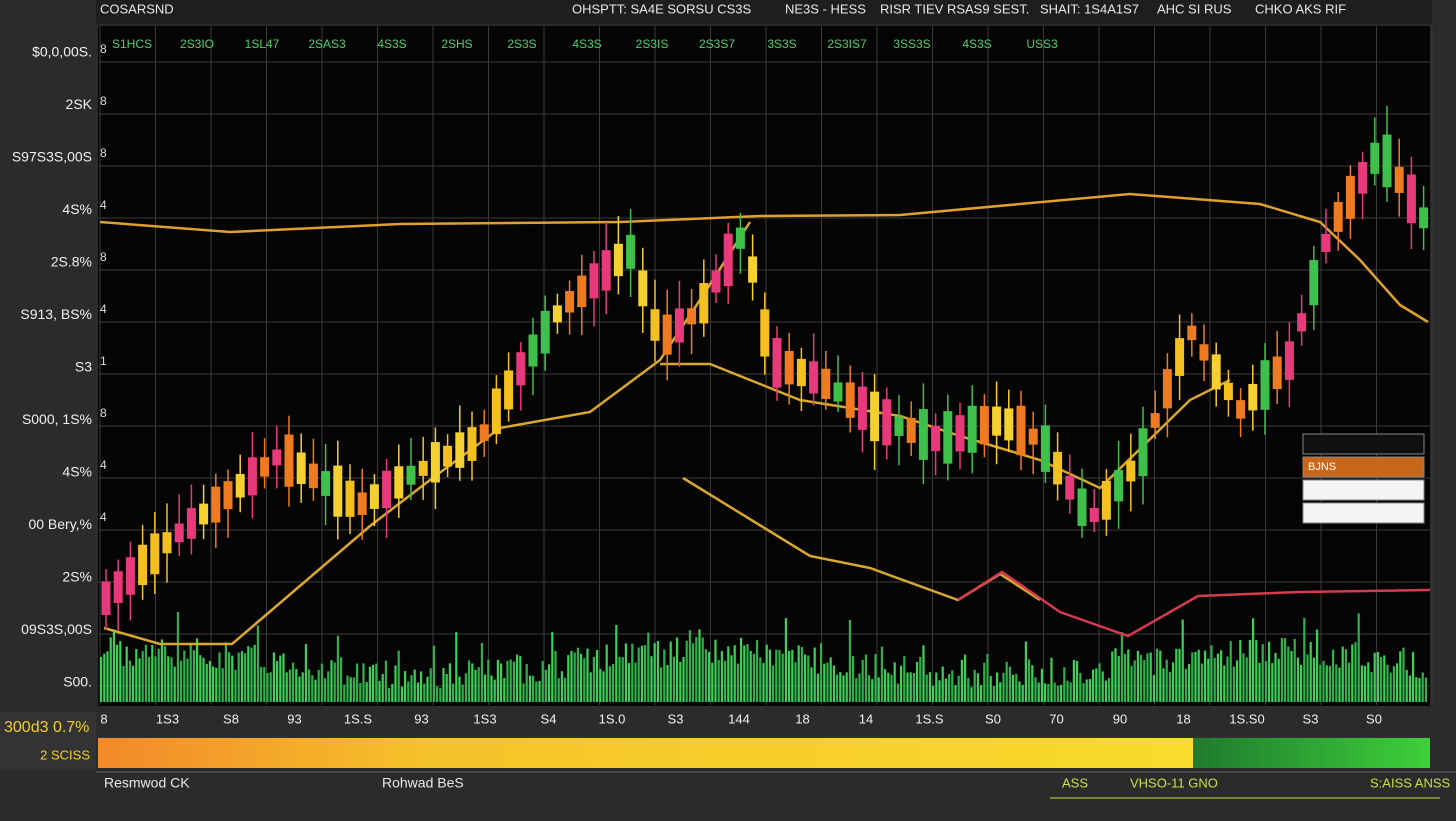 The height and width of the screenshot is (821, 1456). I want to click on moving-average, so click(764, 258).